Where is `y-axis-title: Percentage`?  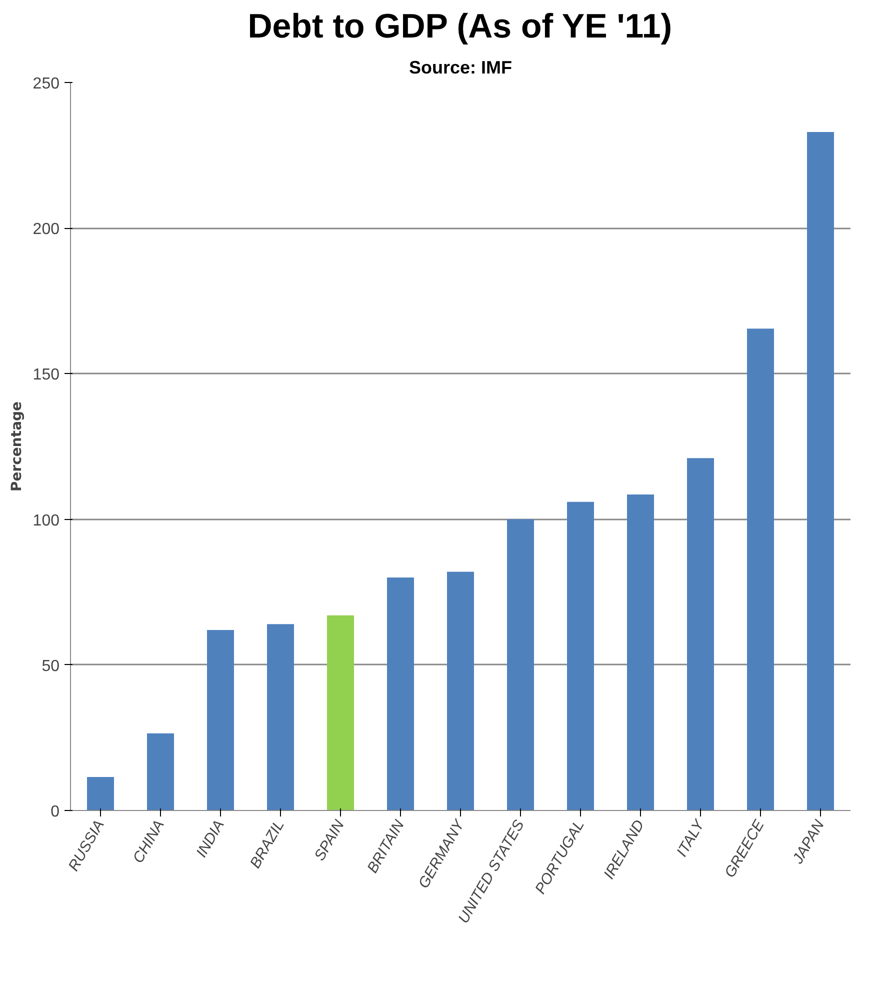
y-axis-title: Percentage is located at coordinates (16, 446).